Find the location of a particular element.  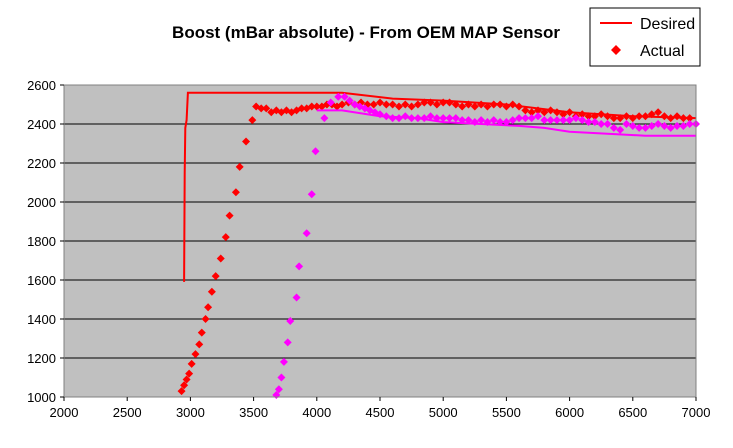

x-tick-label: 2500 is located at coordinates (127, 412).